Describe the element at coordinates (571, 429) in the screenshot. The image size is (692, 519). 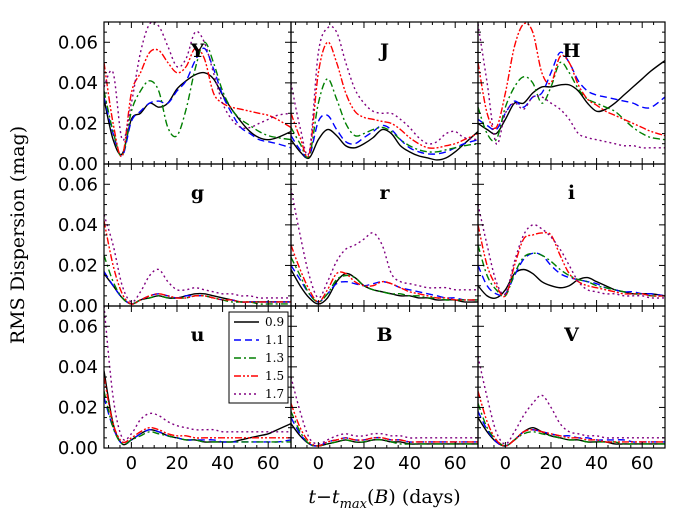
I see `series-line-V-1.1` at that location.